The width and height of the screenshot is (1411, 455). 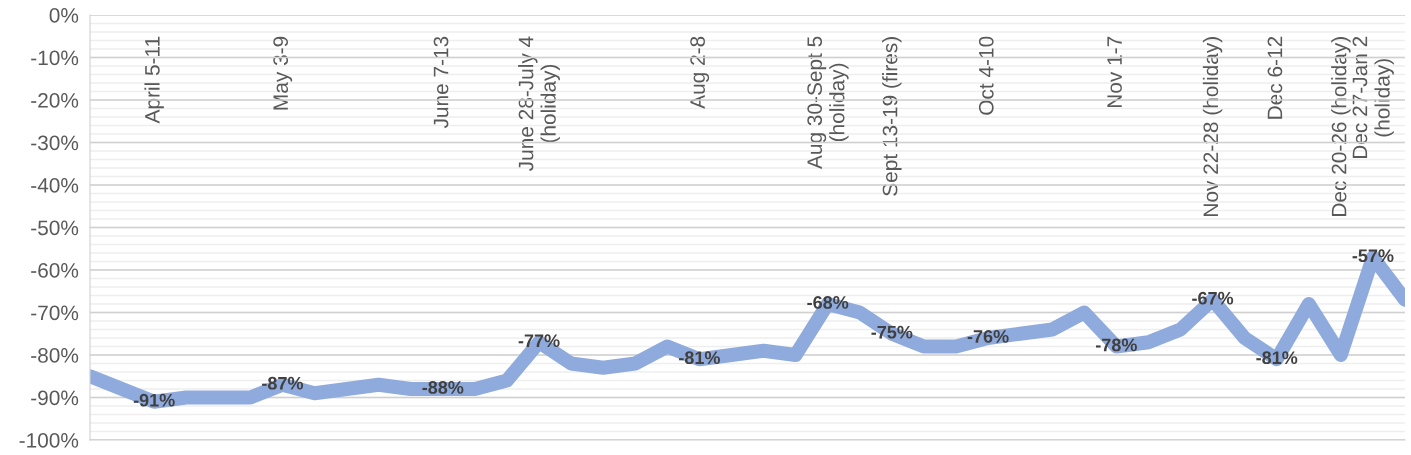 What do you see at coordinates (55, 58) in the screenshot?
I see `y-tick-label: -10%` at bounding box center [55, 58].